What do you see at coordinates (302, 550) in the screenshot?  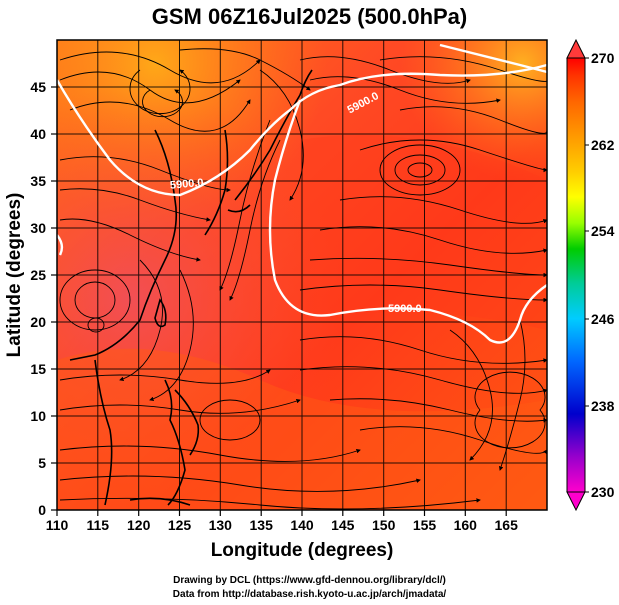 I see `x-axis-title: Longitude (degrees)` at bounding box center [302, 550].